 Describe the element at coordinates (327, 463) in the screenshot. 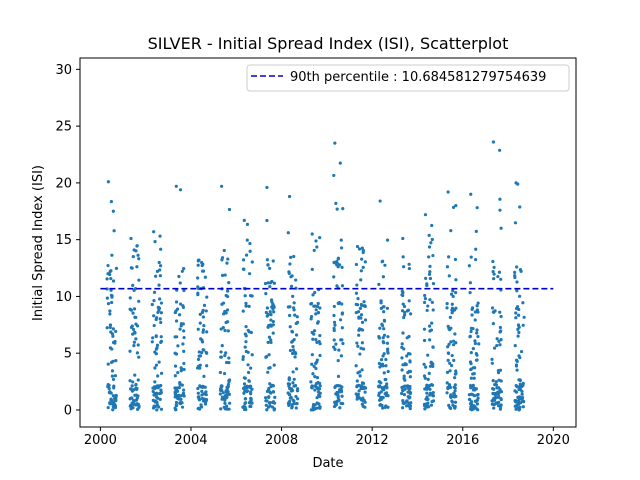

I see `x-axis-label: Date` at that location.